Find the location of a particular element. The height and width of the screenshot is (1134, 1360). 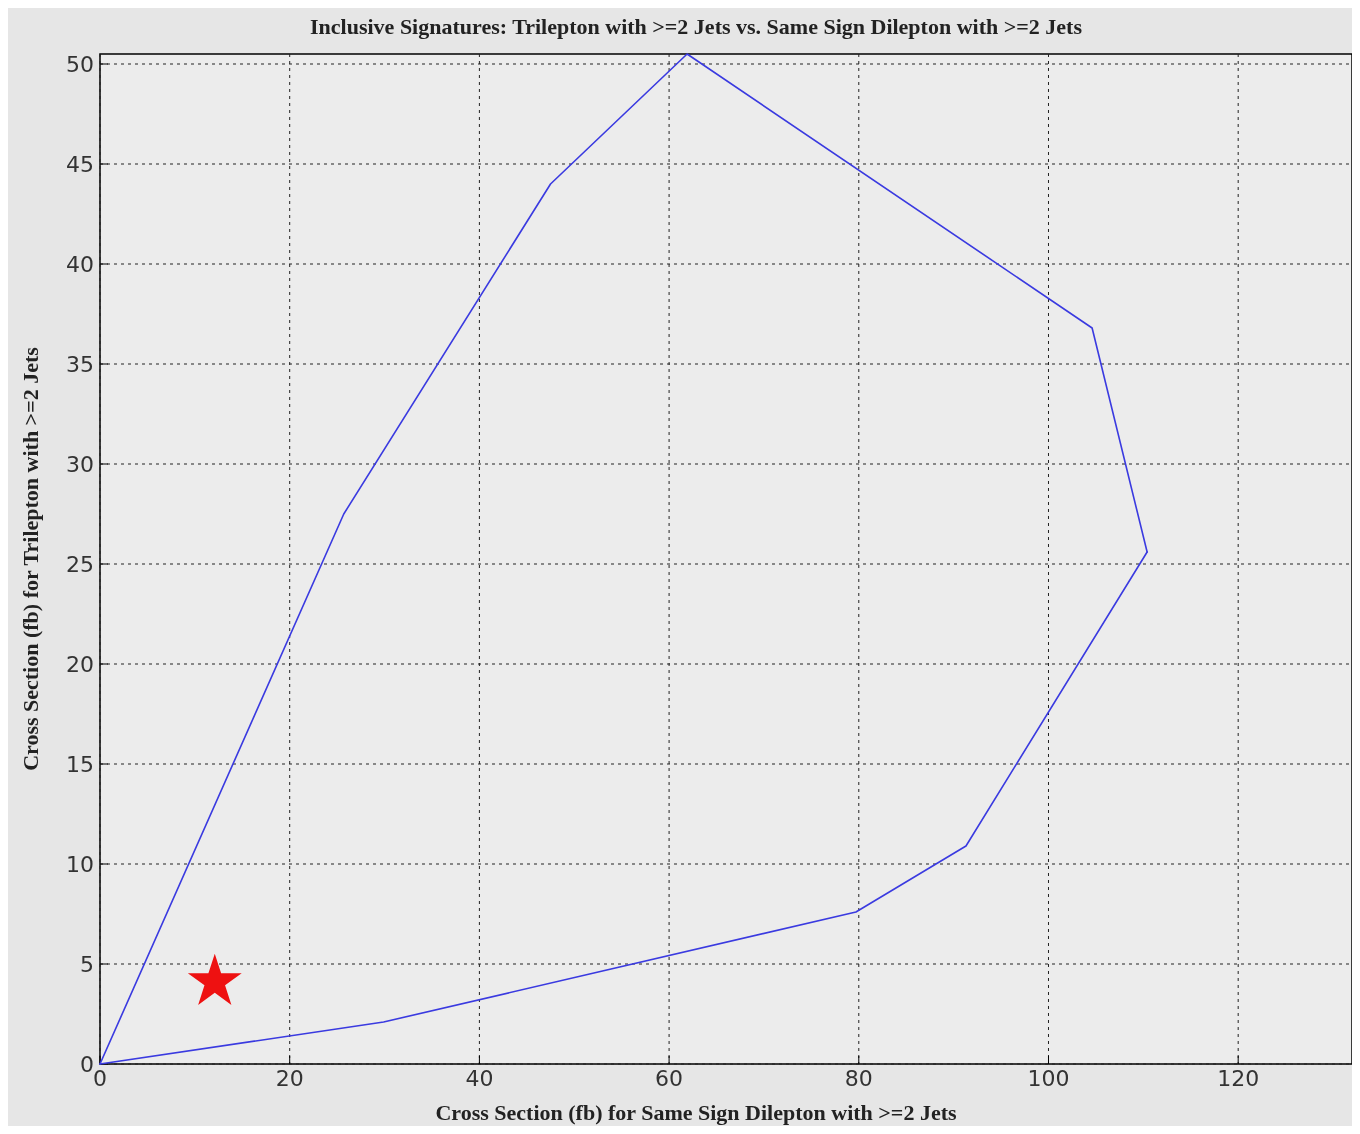

y-tick-label: 45 is located at coordinates (80, 164).